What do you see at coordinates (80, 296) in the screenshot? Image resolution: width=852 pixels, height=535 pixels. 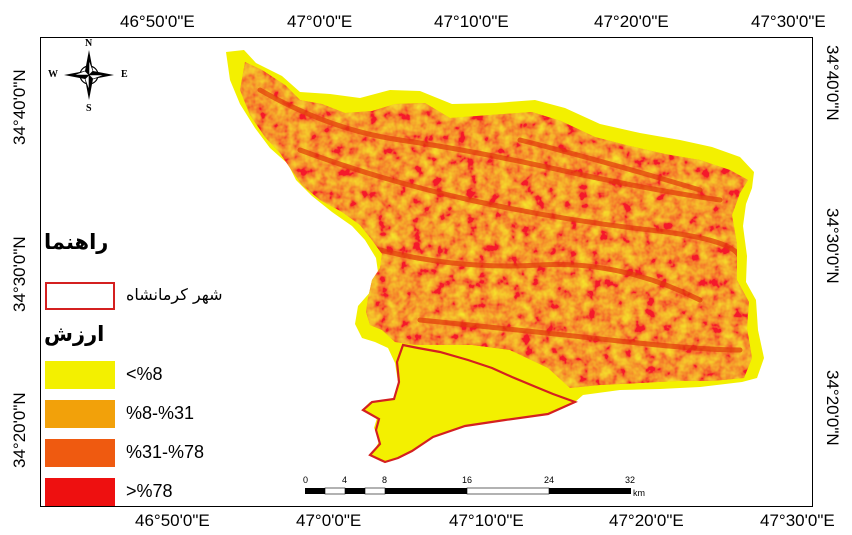 I see `city-legend-swatch` at bounding box center [80, 296].